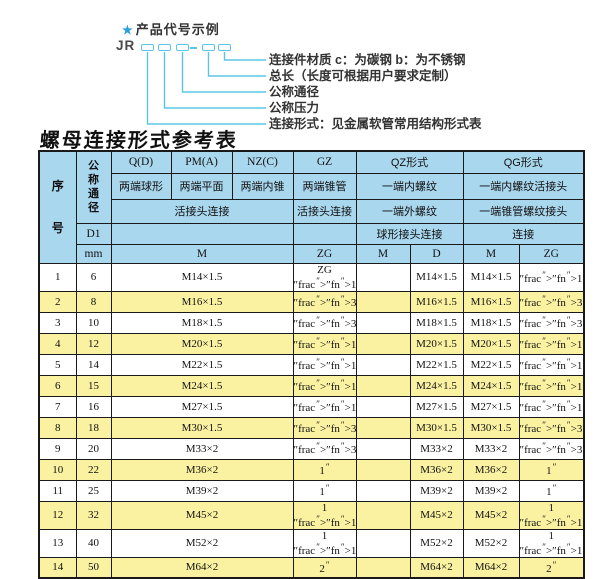 This screenshot has height=579, width=600. What do you see at coordinates (436, 469) in the screenshot?
I see `cell-qz-d: M36×2` at bounding box center [436, 469].